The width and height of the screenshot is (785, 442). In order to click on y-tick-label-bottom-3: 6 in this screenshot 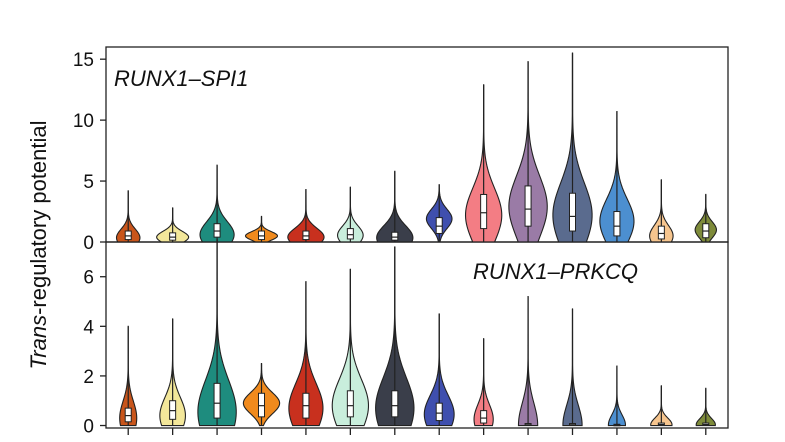, I will do `click(88, 278)`.